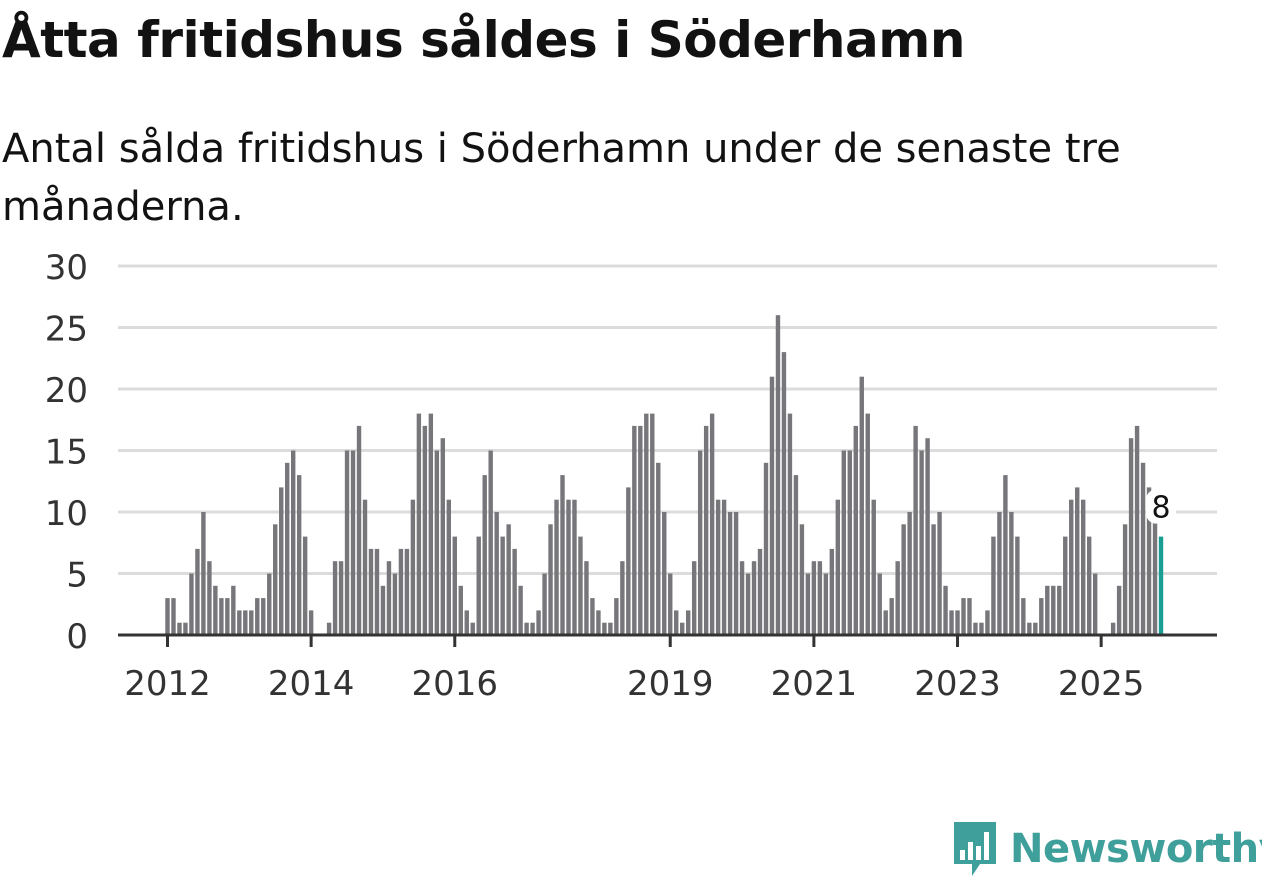 This screenshot has height=879, width=1262. I want to click on x-tick-label: 2012, so click(167, 684).